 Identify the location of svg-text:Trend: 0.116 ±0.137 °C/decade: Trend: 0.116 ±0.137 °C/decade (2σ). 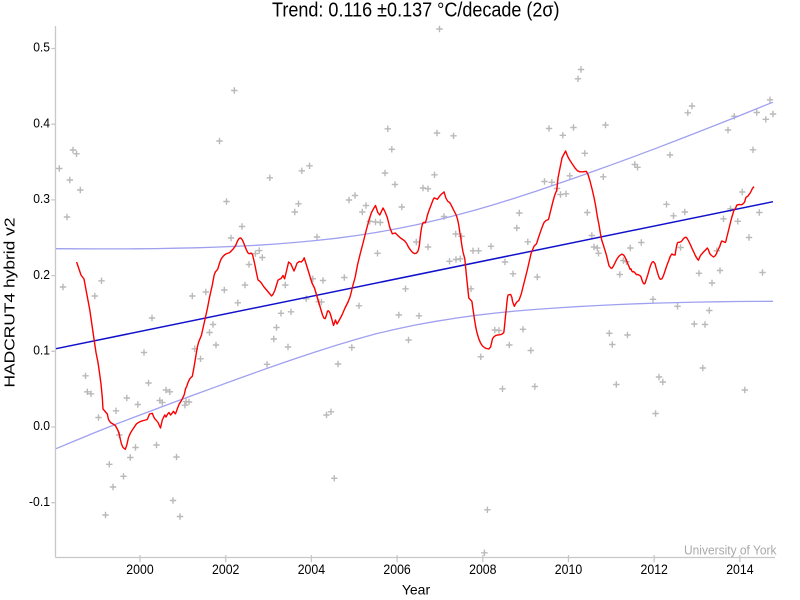
(416, 11).